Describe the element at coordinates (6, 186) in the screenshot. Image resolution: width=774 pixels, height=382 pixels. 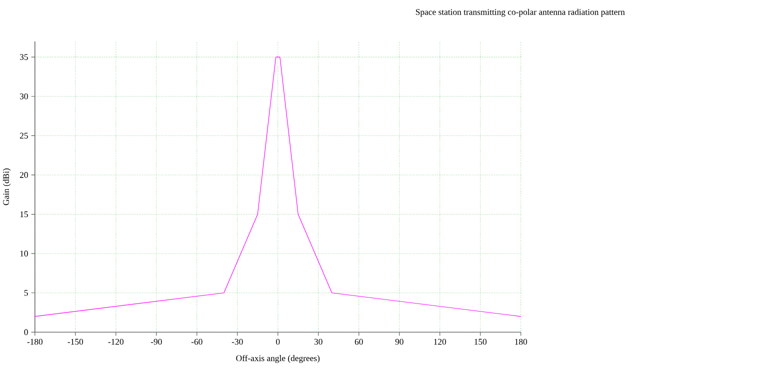
I see `y-axis-title: Gain (dBi)` at that location.